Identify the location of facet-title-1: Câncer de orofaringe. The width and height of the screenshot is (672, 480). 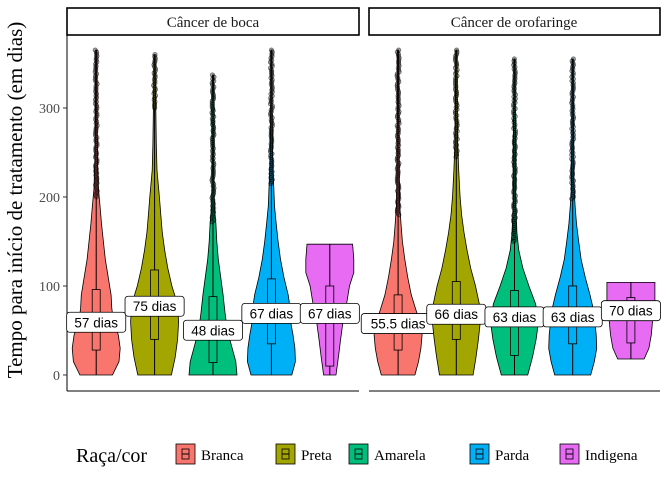
(514, 23).